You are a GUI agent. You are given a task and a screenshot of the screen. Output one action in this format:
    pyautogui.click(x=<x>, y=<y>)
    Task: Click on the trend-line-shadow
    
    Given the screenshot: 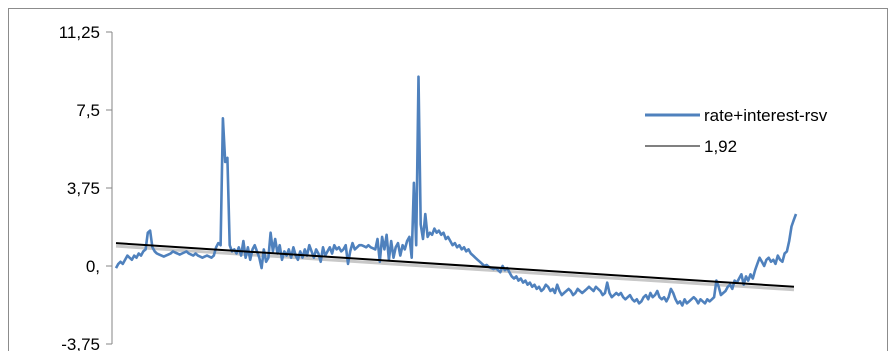 What is the action you would take?
    pyautogui.click(x=455, y=268)
    